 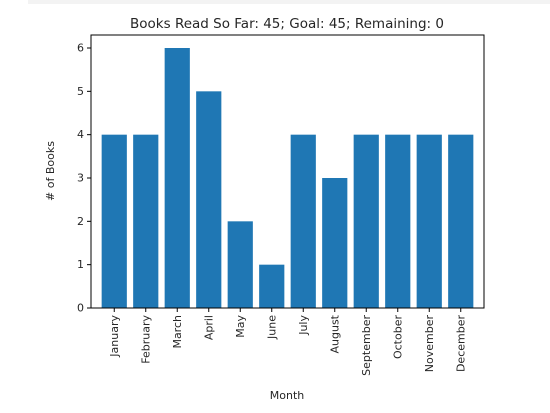 I want to click on y-axis-ticks: 0 1 2 3 4 5 6, so click(x=84, y=178).